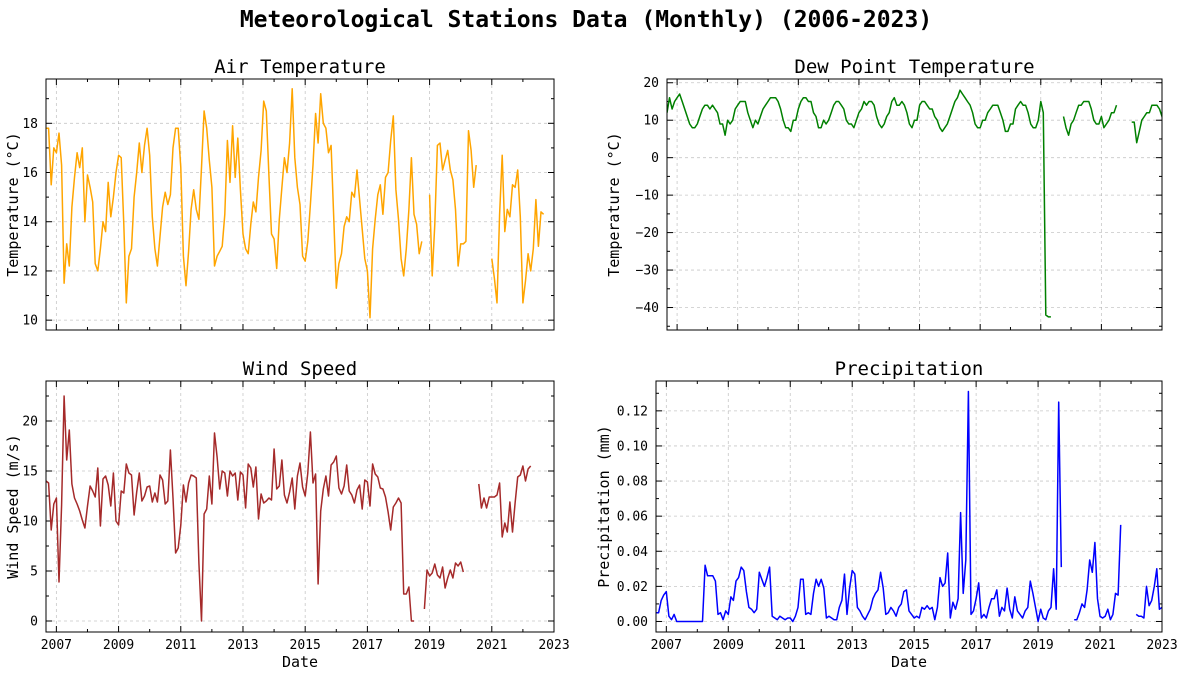 This screenshot has height=677, width=1186. Describe the element at coordinates (647, 271) in the screenshot. I see `y-tick-label: −30` at that location.